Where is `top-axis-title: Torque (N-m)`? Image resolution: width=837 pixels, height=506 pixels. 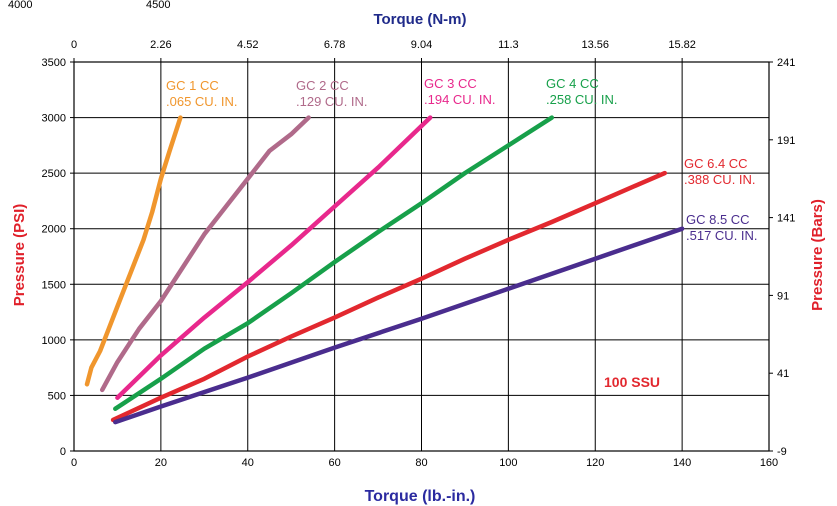 top-axis-title: Torque (N-m) is located at coordinates (419, 19).